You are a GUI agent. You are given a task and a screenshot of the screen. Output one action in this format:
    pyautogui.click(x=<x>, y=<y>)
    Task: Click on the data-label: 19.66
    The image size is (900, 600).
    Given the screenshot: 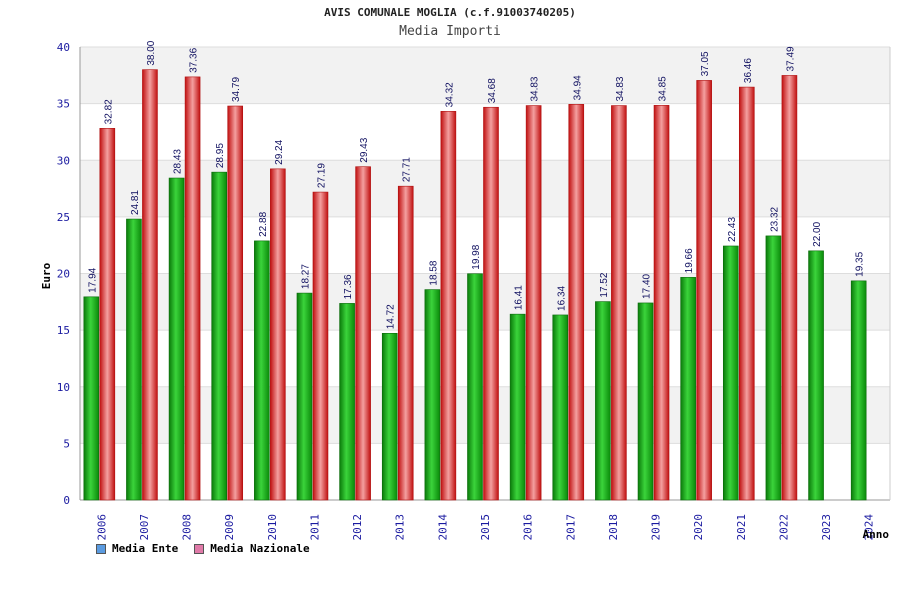 What is the action you would take?
    pyautogui.click(x=689, y=260)
    